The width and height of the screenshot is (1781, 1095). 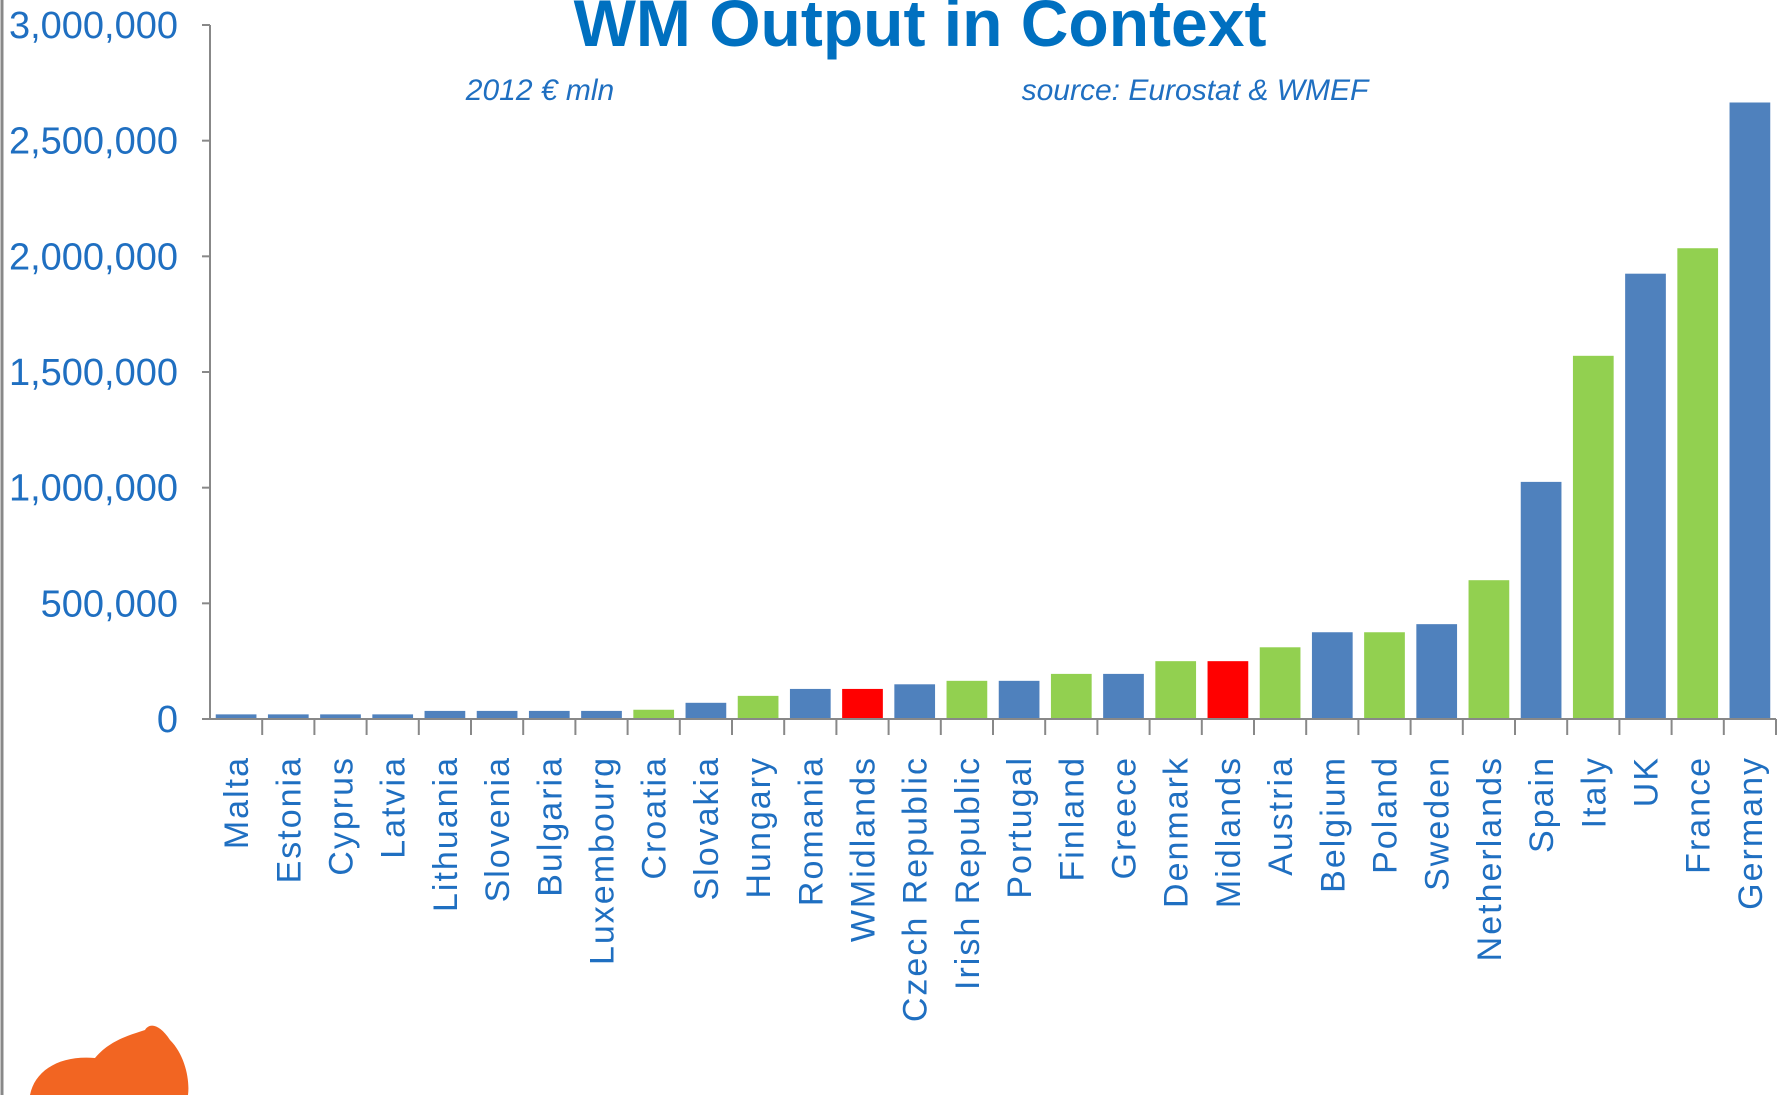 I want to click on x-tick-label: Slovakia, so click(x=707, y=828).